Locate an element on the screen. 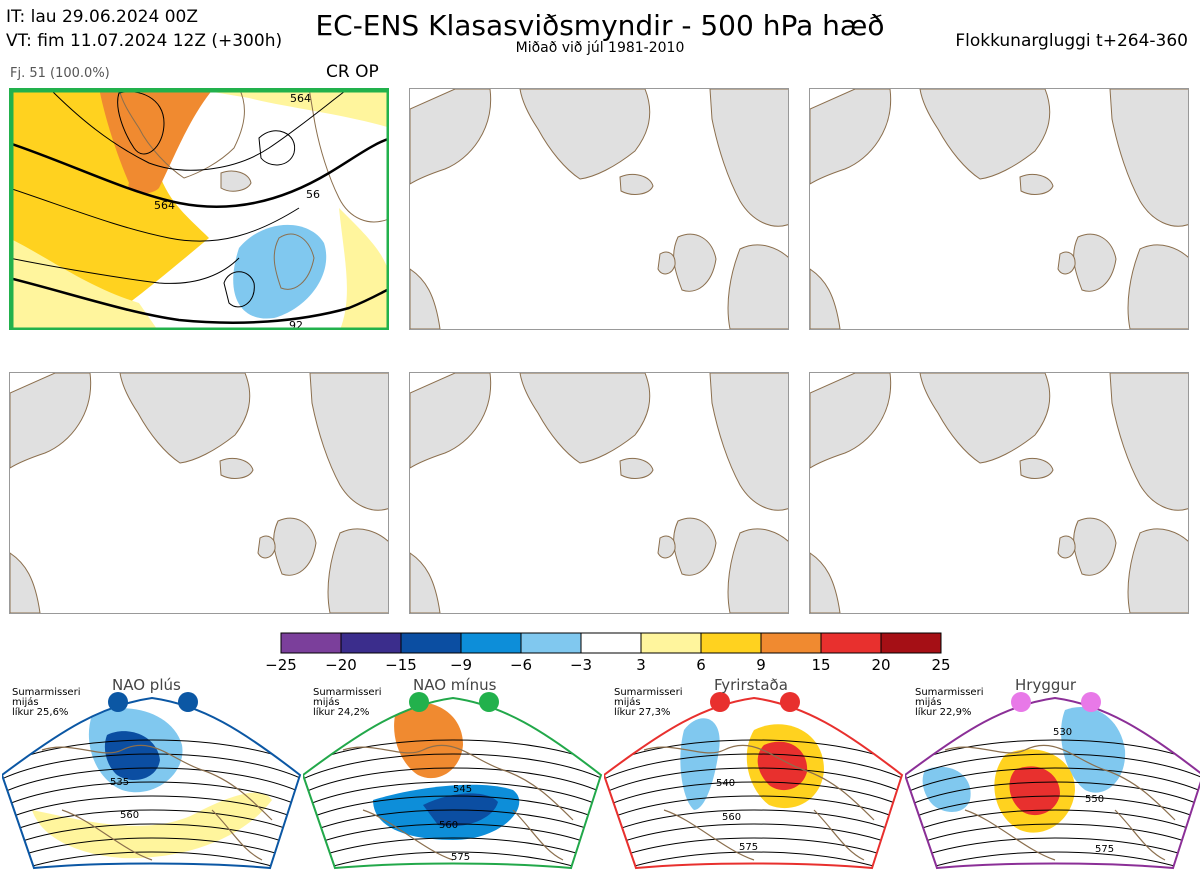 This screenshot has width=1200, height=871. contour-label: 575 is located at coordinates (748, 847).